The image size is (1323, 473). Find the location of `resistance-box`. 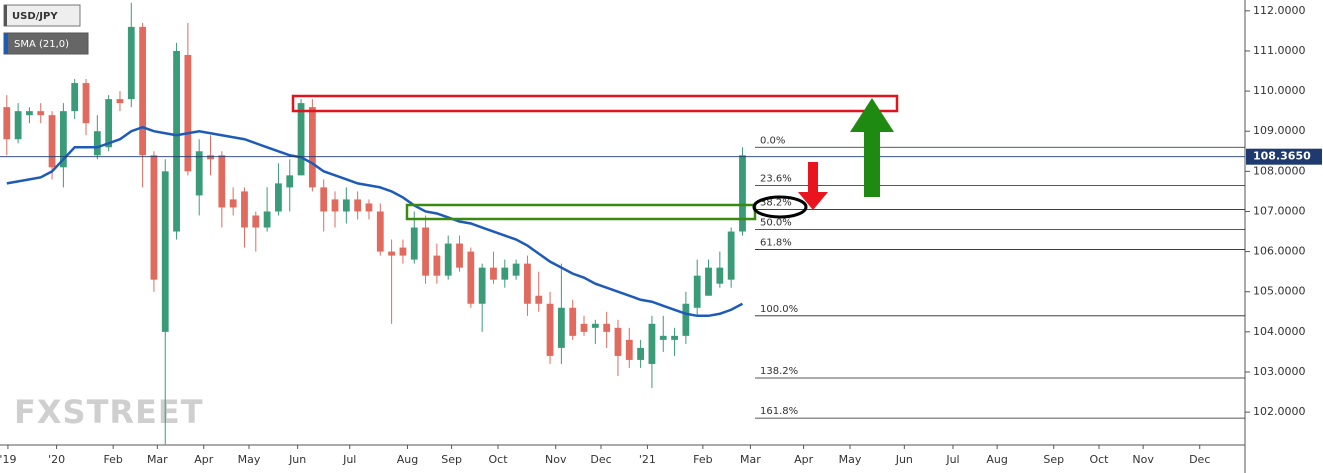

resistance-box is located at coordinates (595, 103).